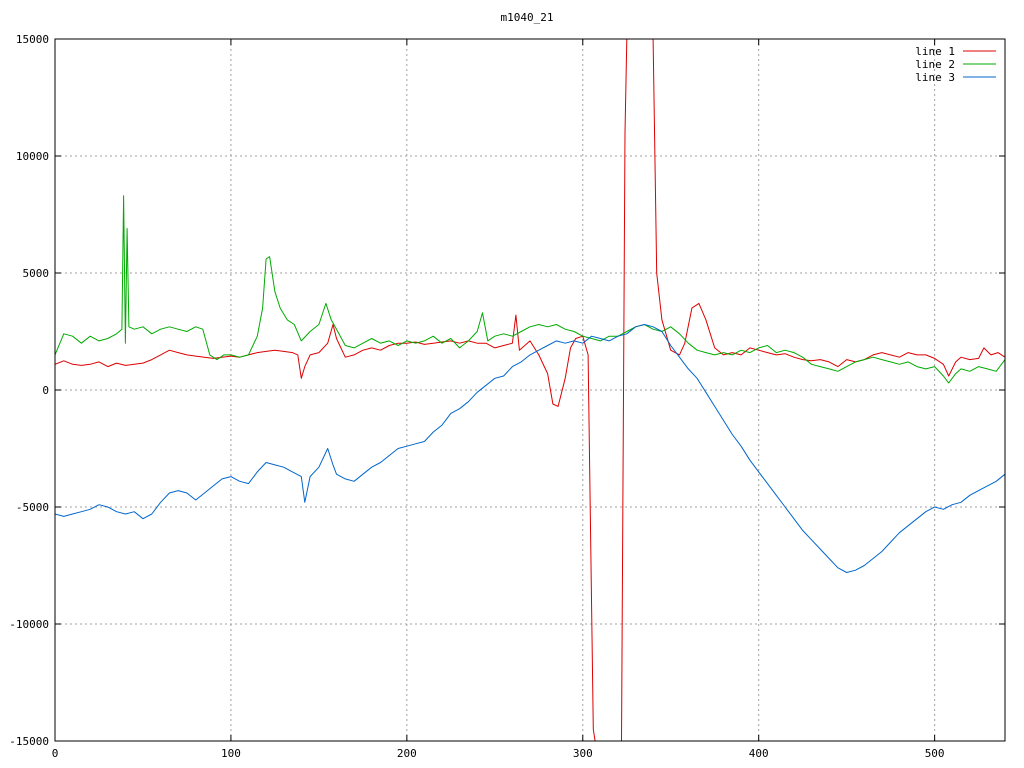  What do you see at coordinates (55, 753) in the screenshot?
I see `x-tick-label: 0` at bounding box center [55, 753].